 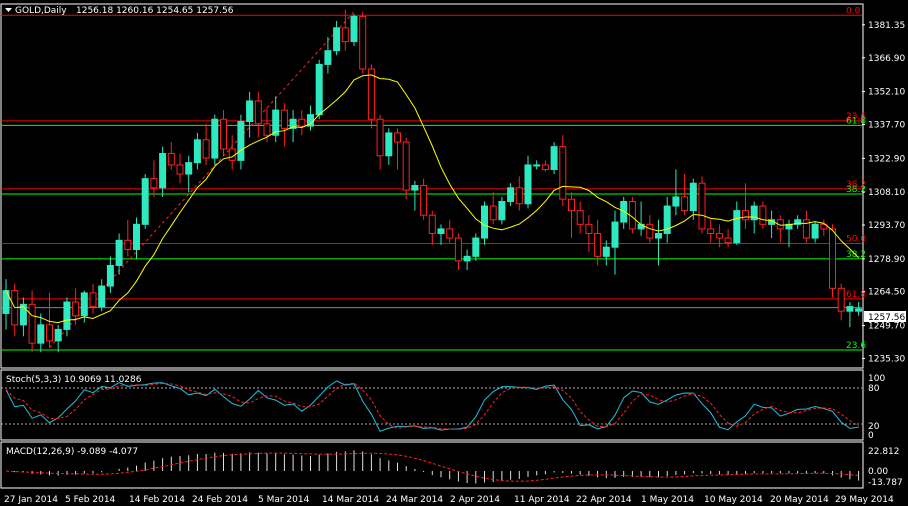 I want to click on date-tick-1: 5 Feb 2014, so click(x=90, y=500).